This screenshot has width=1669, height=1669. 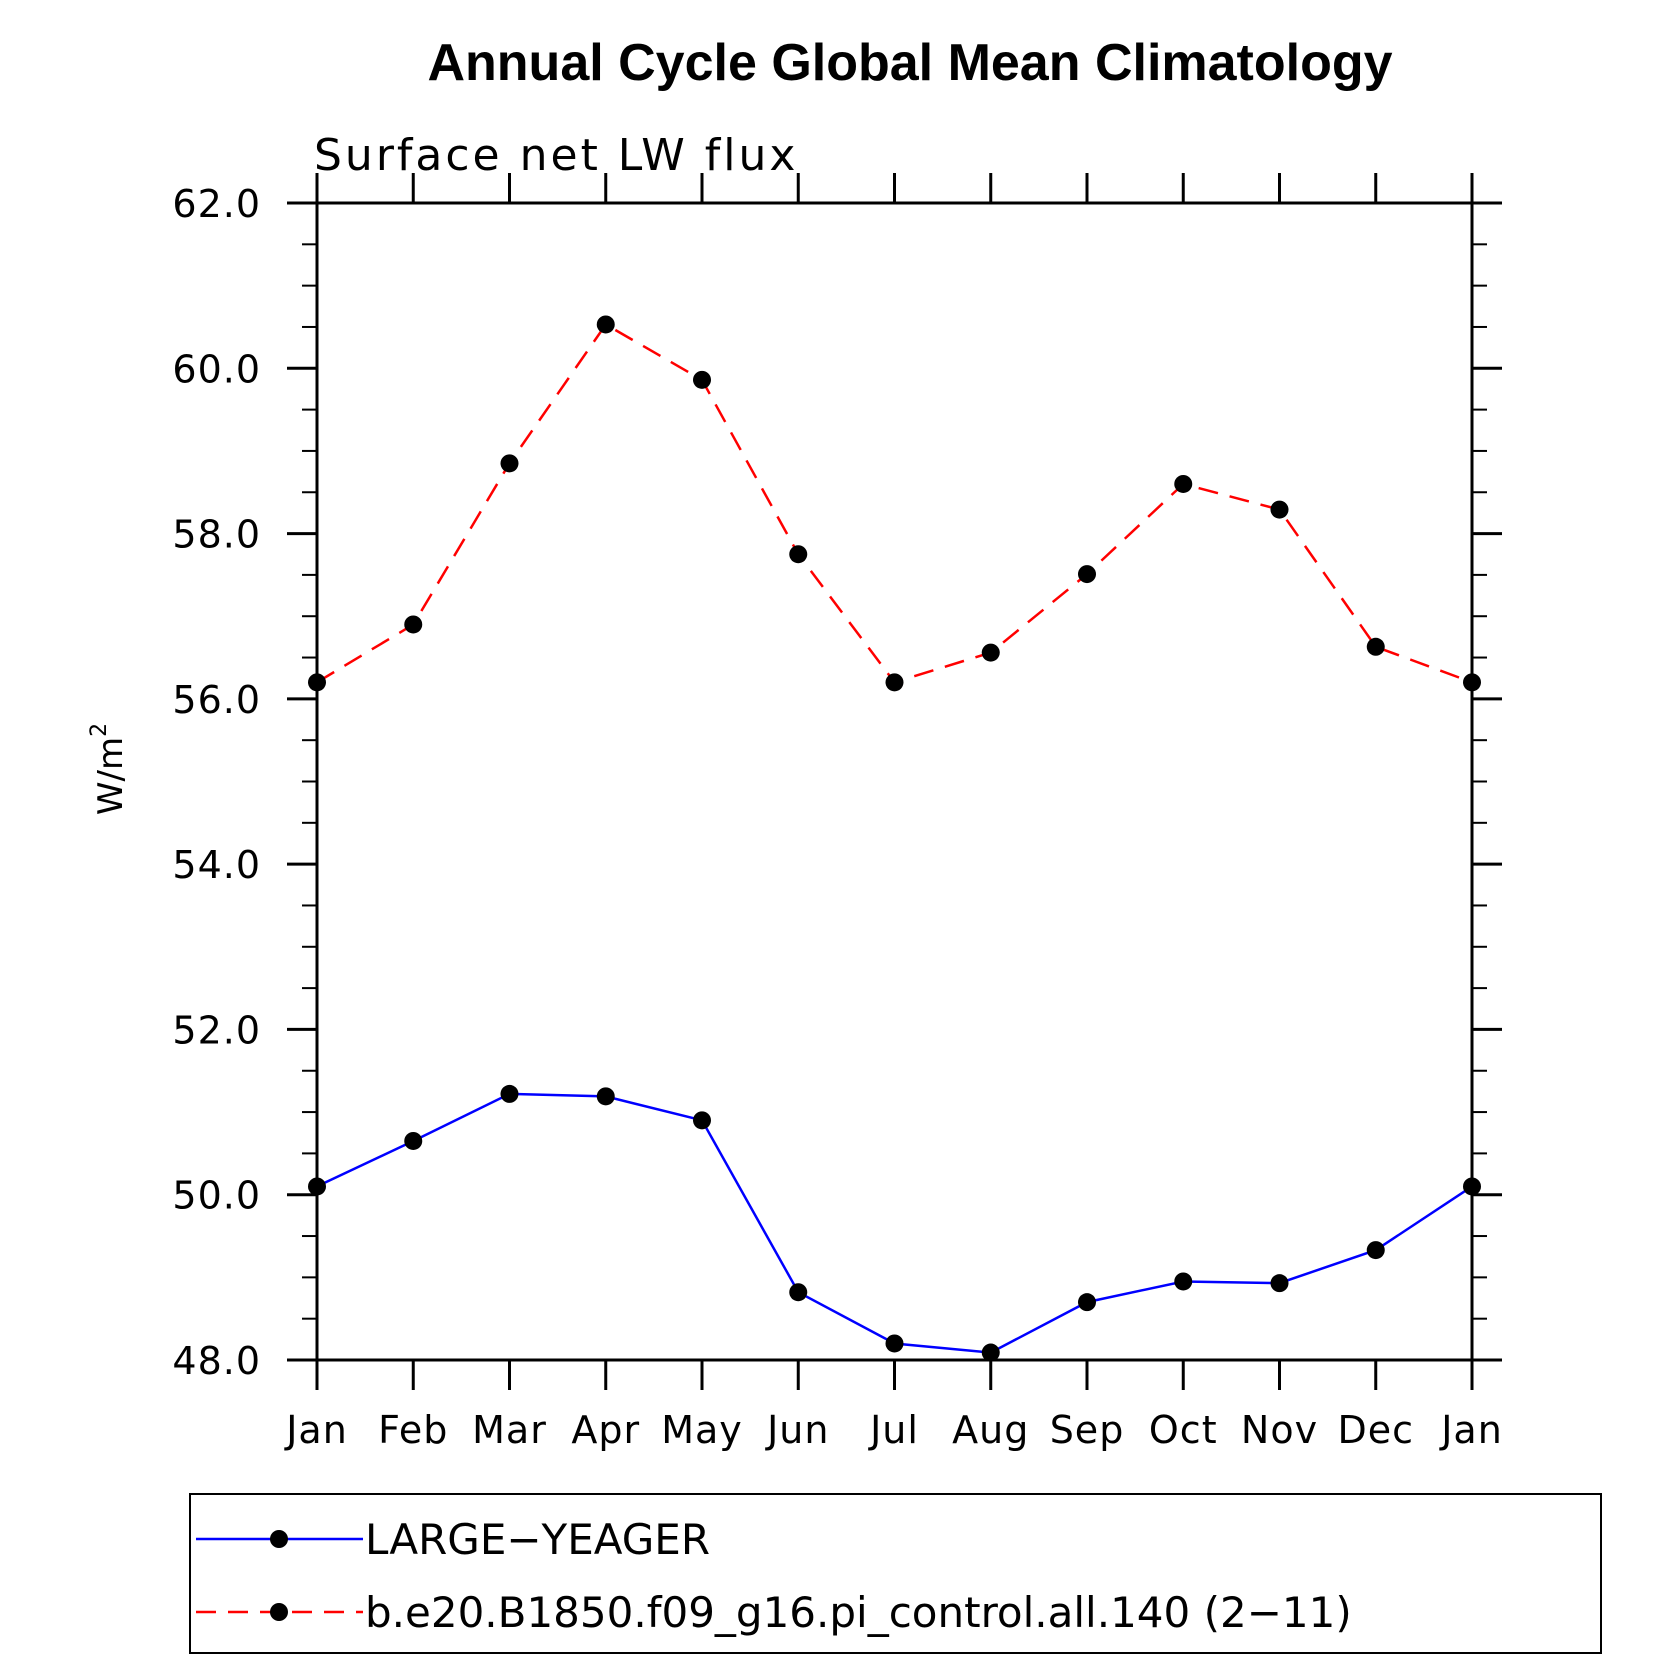 I want to click on y-axis-label-base: W/m, so click(x=111, y=776).